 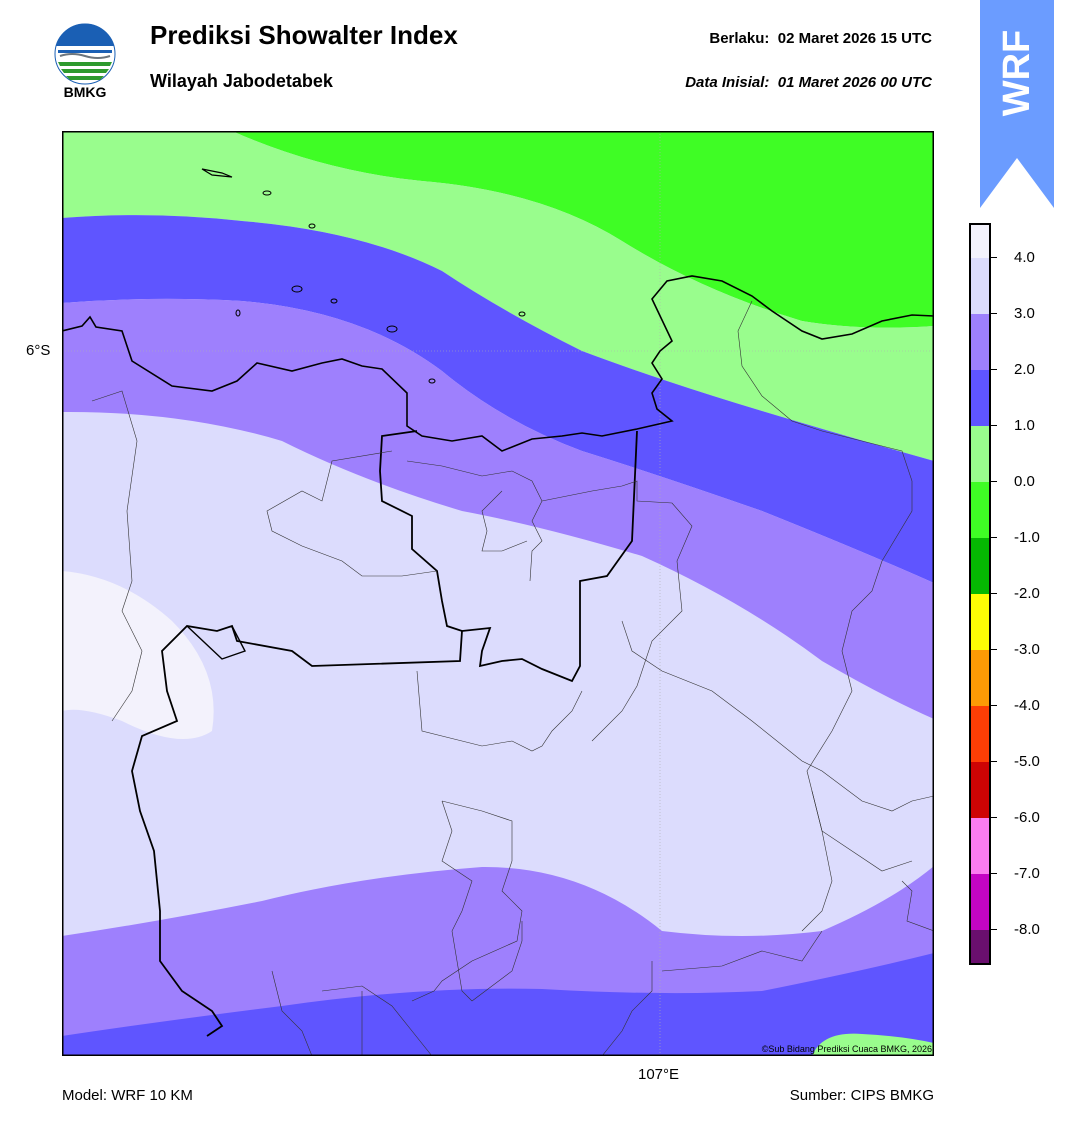 What do you see at coordinates (739, 38) in the screenshot?
I see `valid-label: Berlaku:` at bounding box center [739, 38].